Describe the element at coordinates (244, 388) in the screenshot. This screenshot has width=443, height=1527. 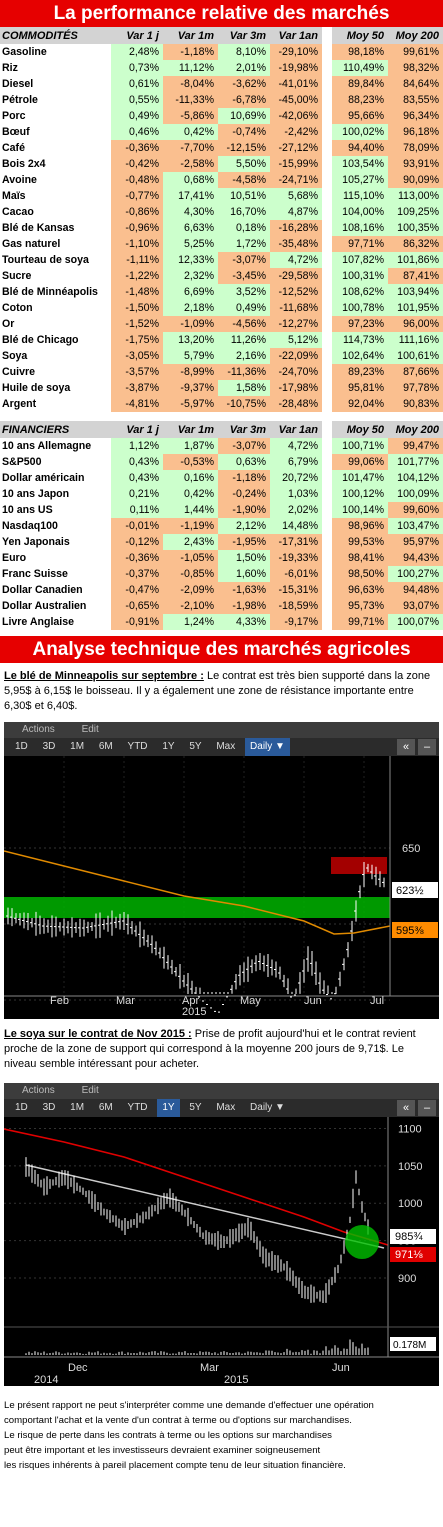
I see `value-cell: 1,58%` at that location.